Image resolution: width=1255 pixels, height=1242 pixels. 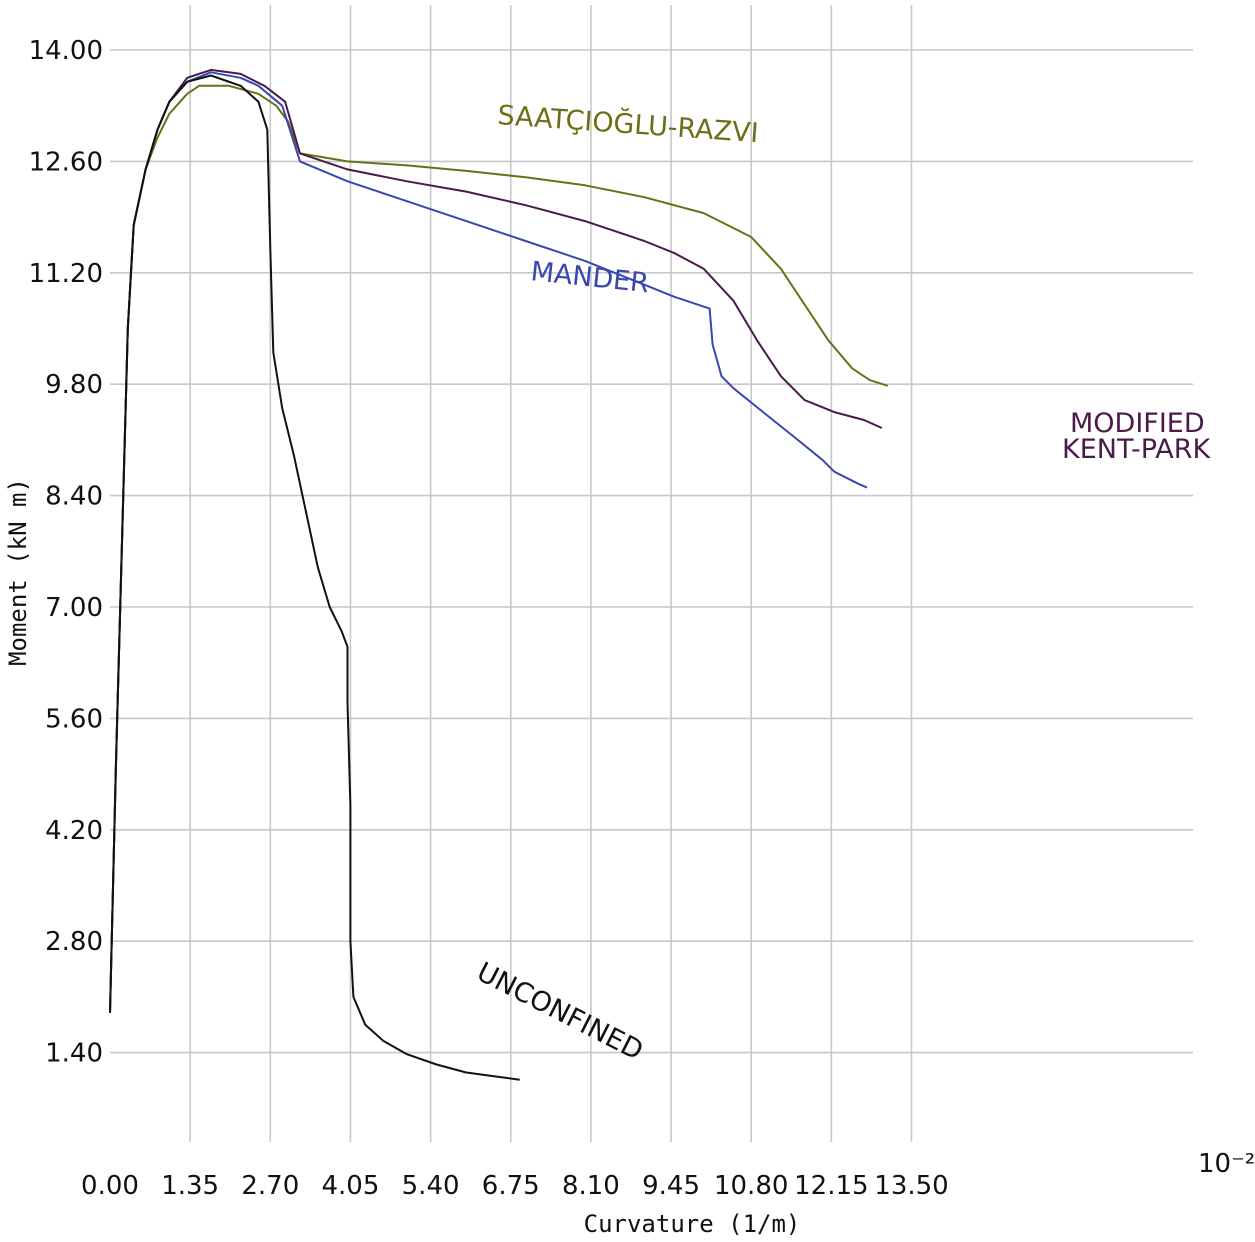 What do you see at coordinates (831, 1186) in the screenshot?
I see `x-tick-label: 12.15` at bounding box center [831, 1186].